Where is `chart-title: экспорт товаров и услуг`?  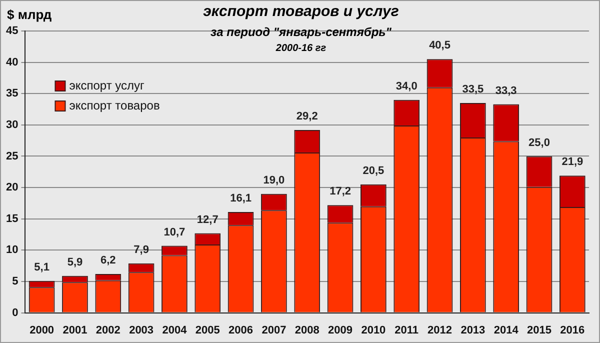
chart-title: экспорт товаров и услуг is located at coordinates (301, 11).